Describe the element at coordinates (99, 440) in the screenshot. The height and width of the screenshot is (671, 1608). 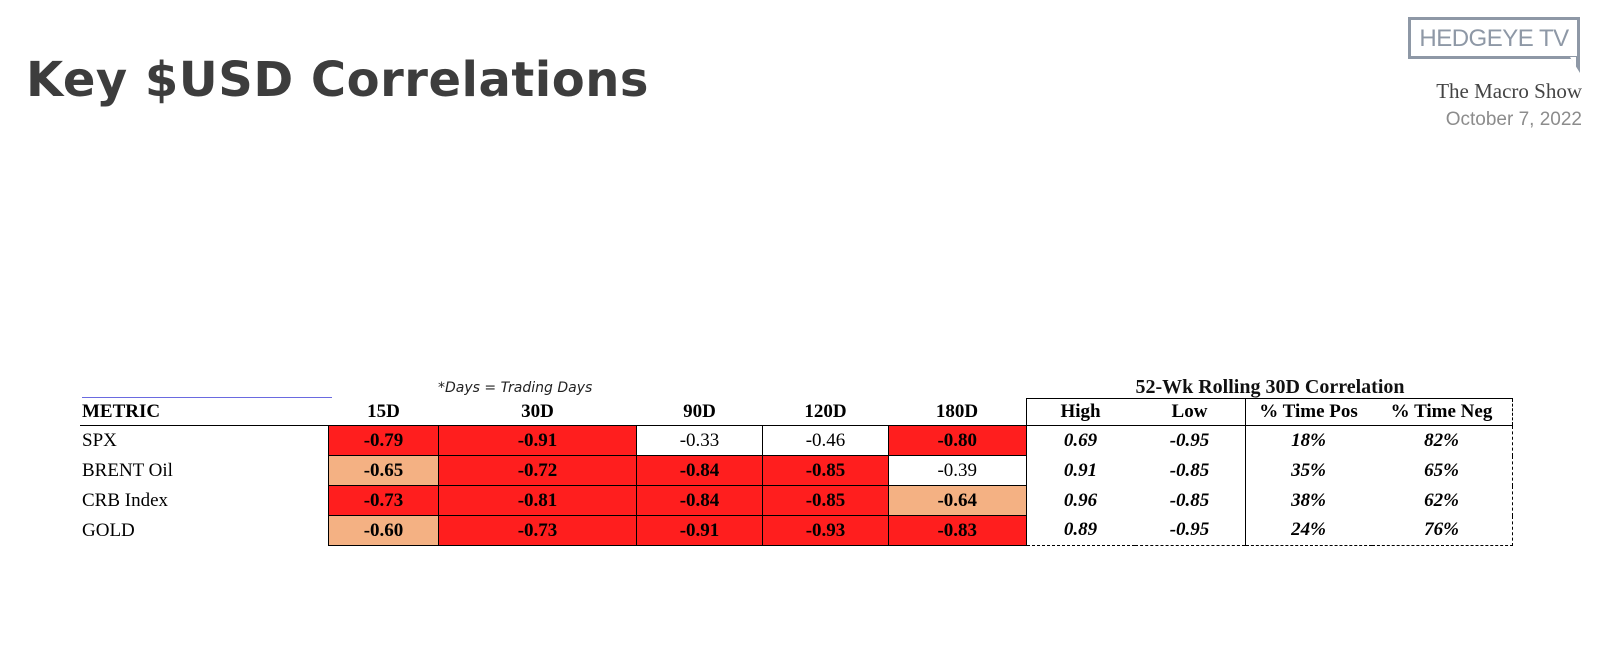
I see `metric-label: SPX` at that location.